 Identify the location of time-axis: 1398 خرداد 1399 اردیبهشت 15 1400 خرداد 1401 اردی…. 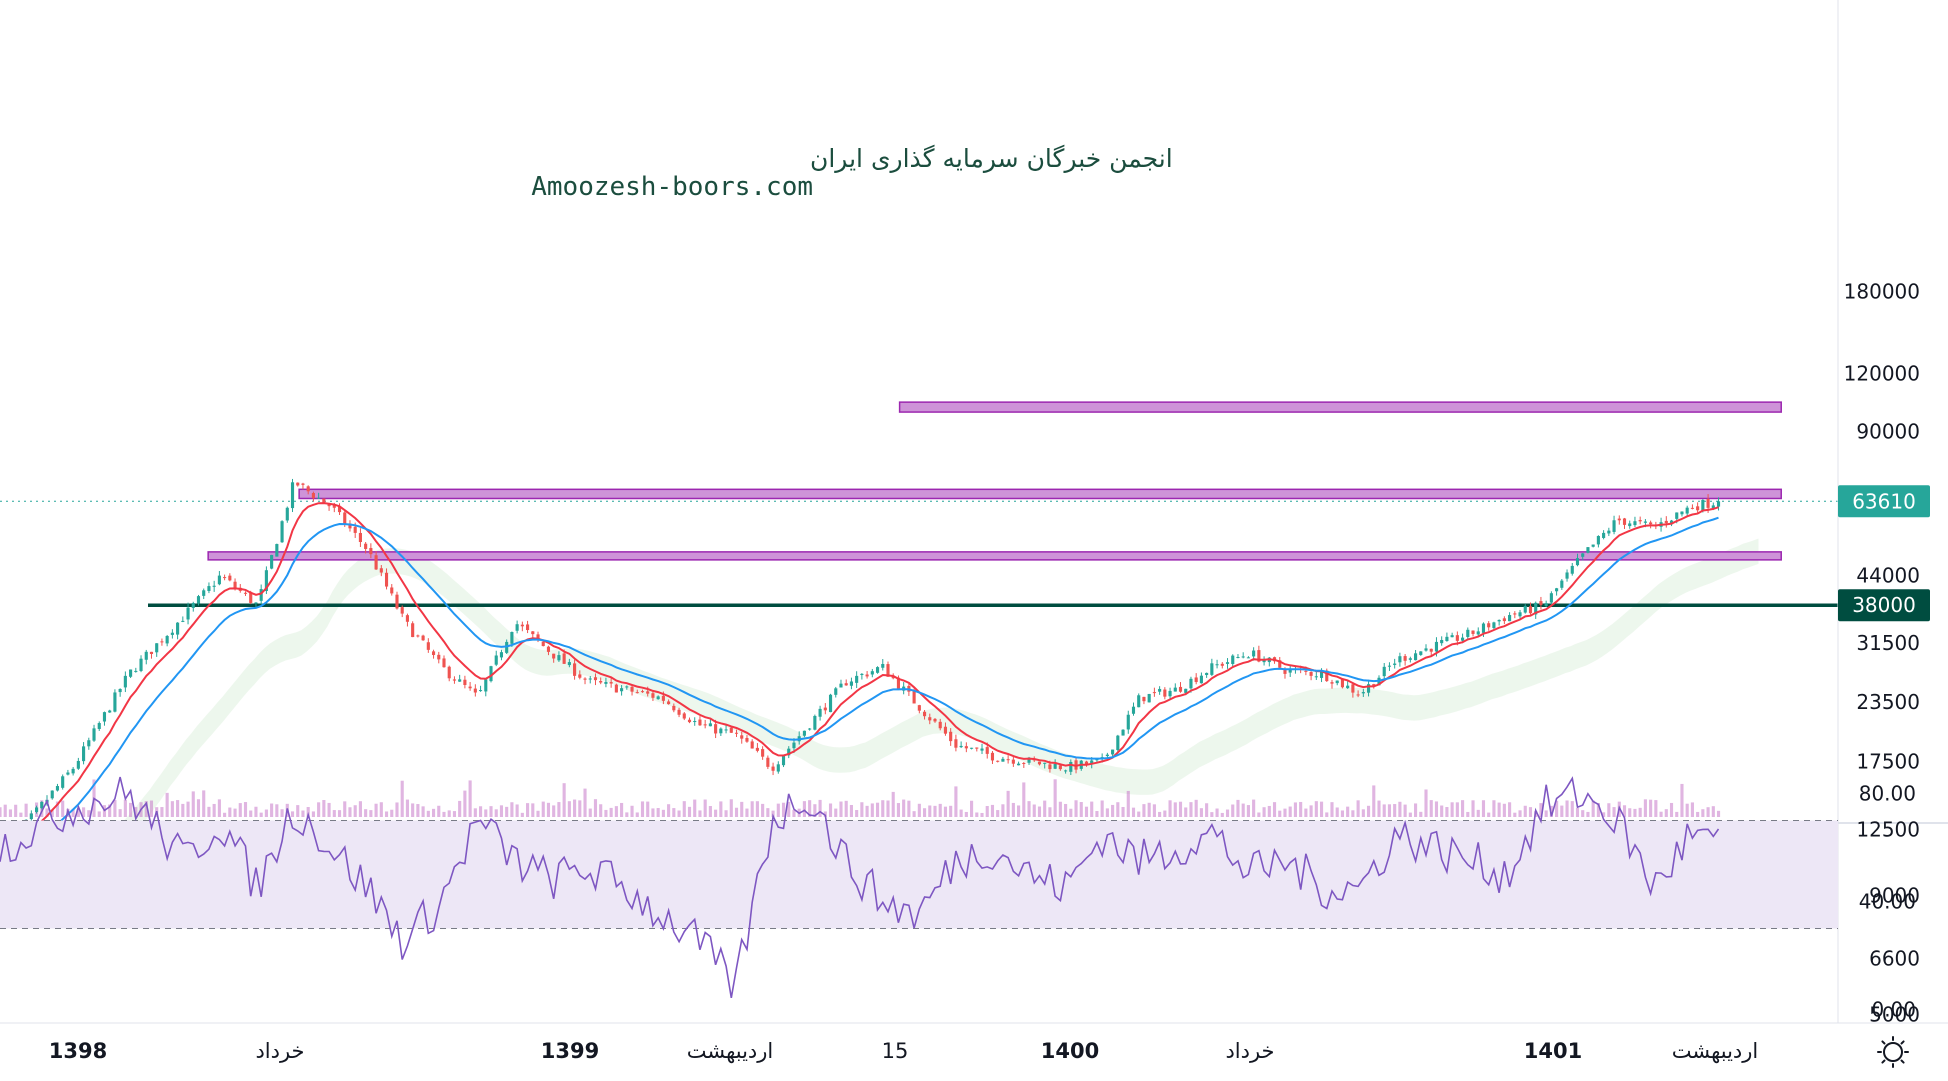
(904, 1051).